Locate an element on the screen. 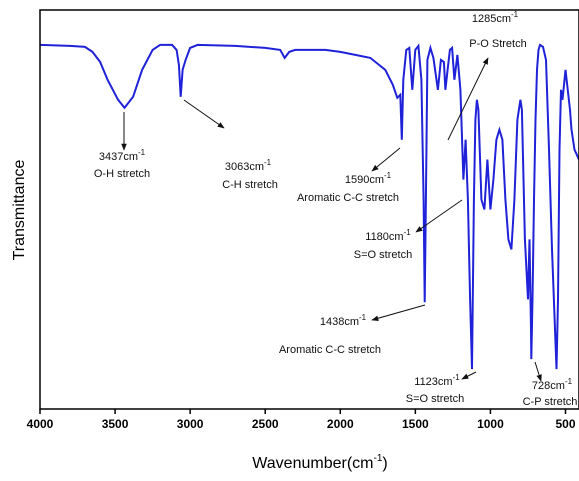  x-label-end: ) is located at coordinates (384, 463).